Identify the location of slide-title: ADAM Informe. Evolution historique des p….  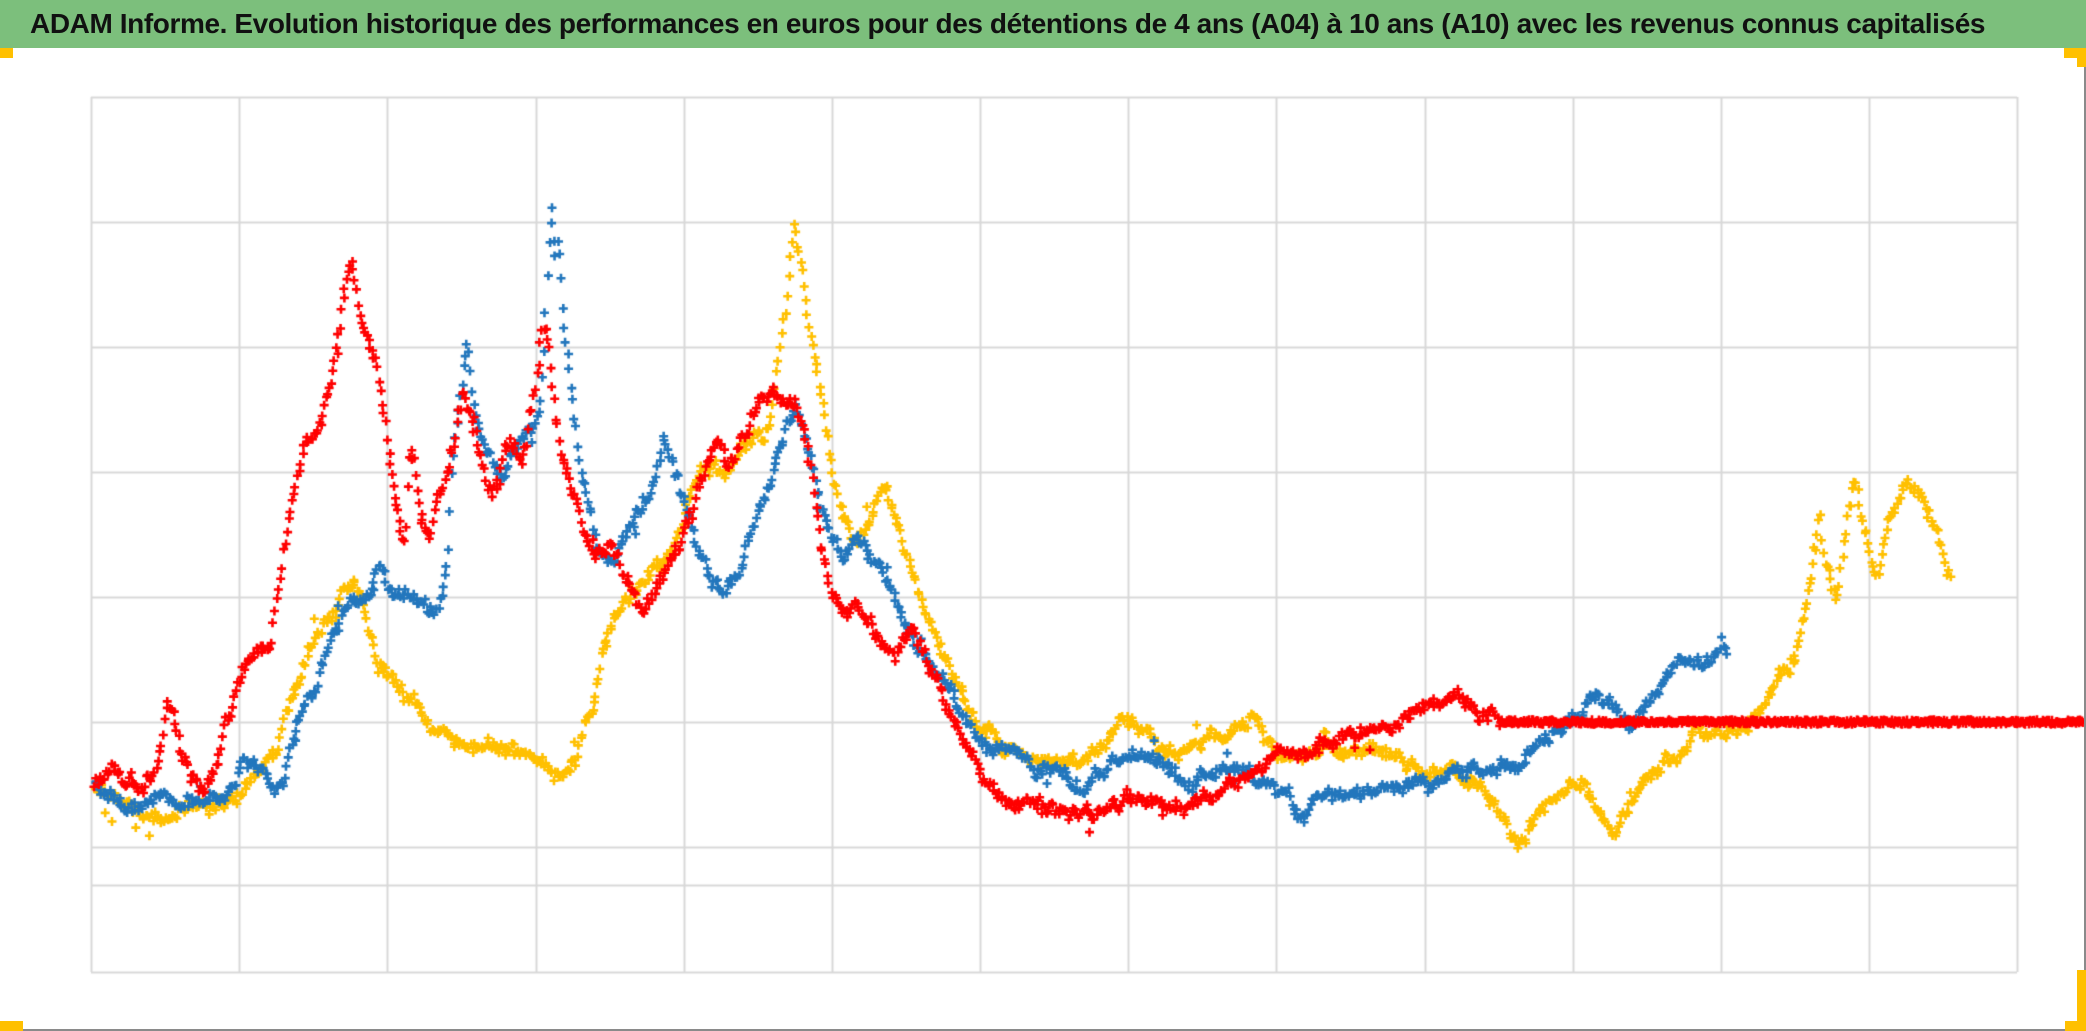
(1008, 23).